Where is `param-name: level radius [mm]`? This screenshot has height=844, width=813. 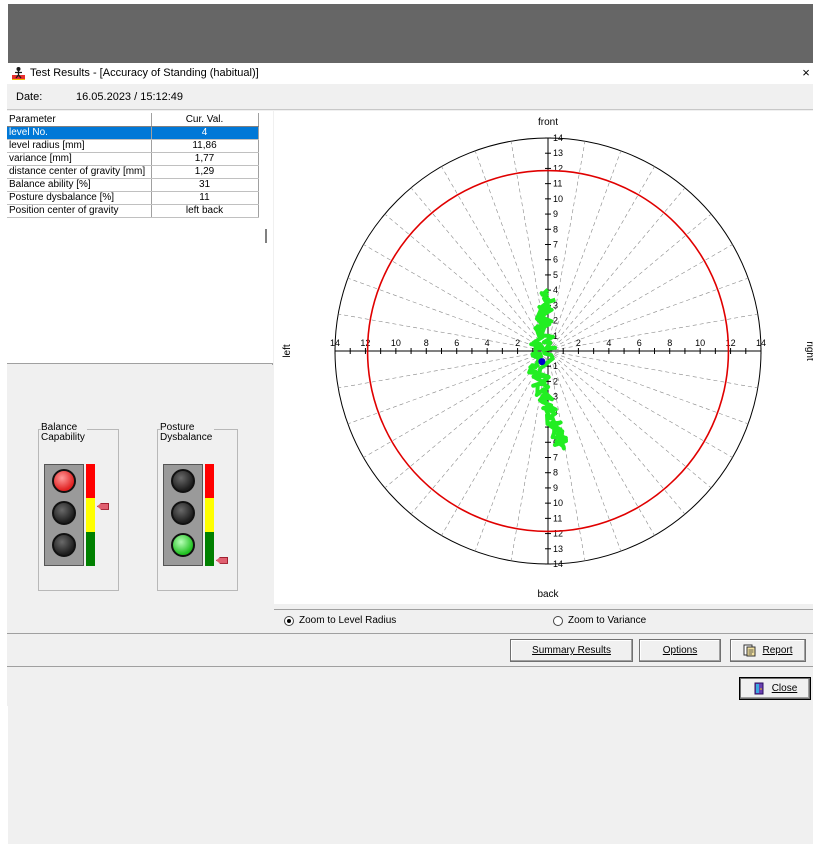
param-name: level radius [mm] is located at coordinates (79, 146).